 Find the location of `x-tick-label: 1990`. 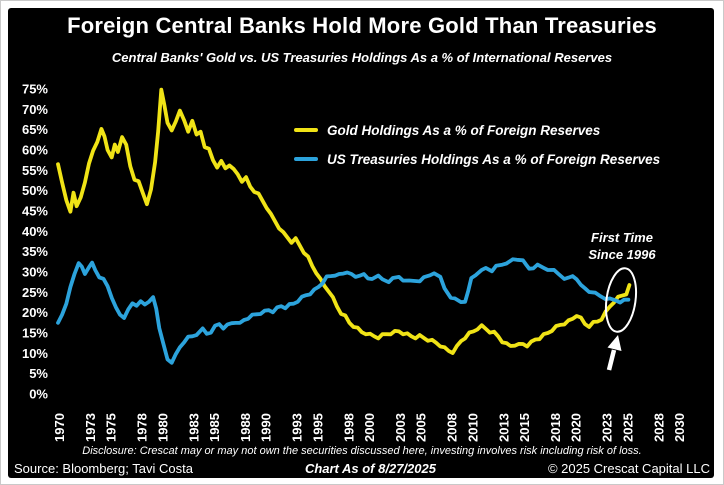

x-tick-label: 1990 is located at coordinates (266, 427).